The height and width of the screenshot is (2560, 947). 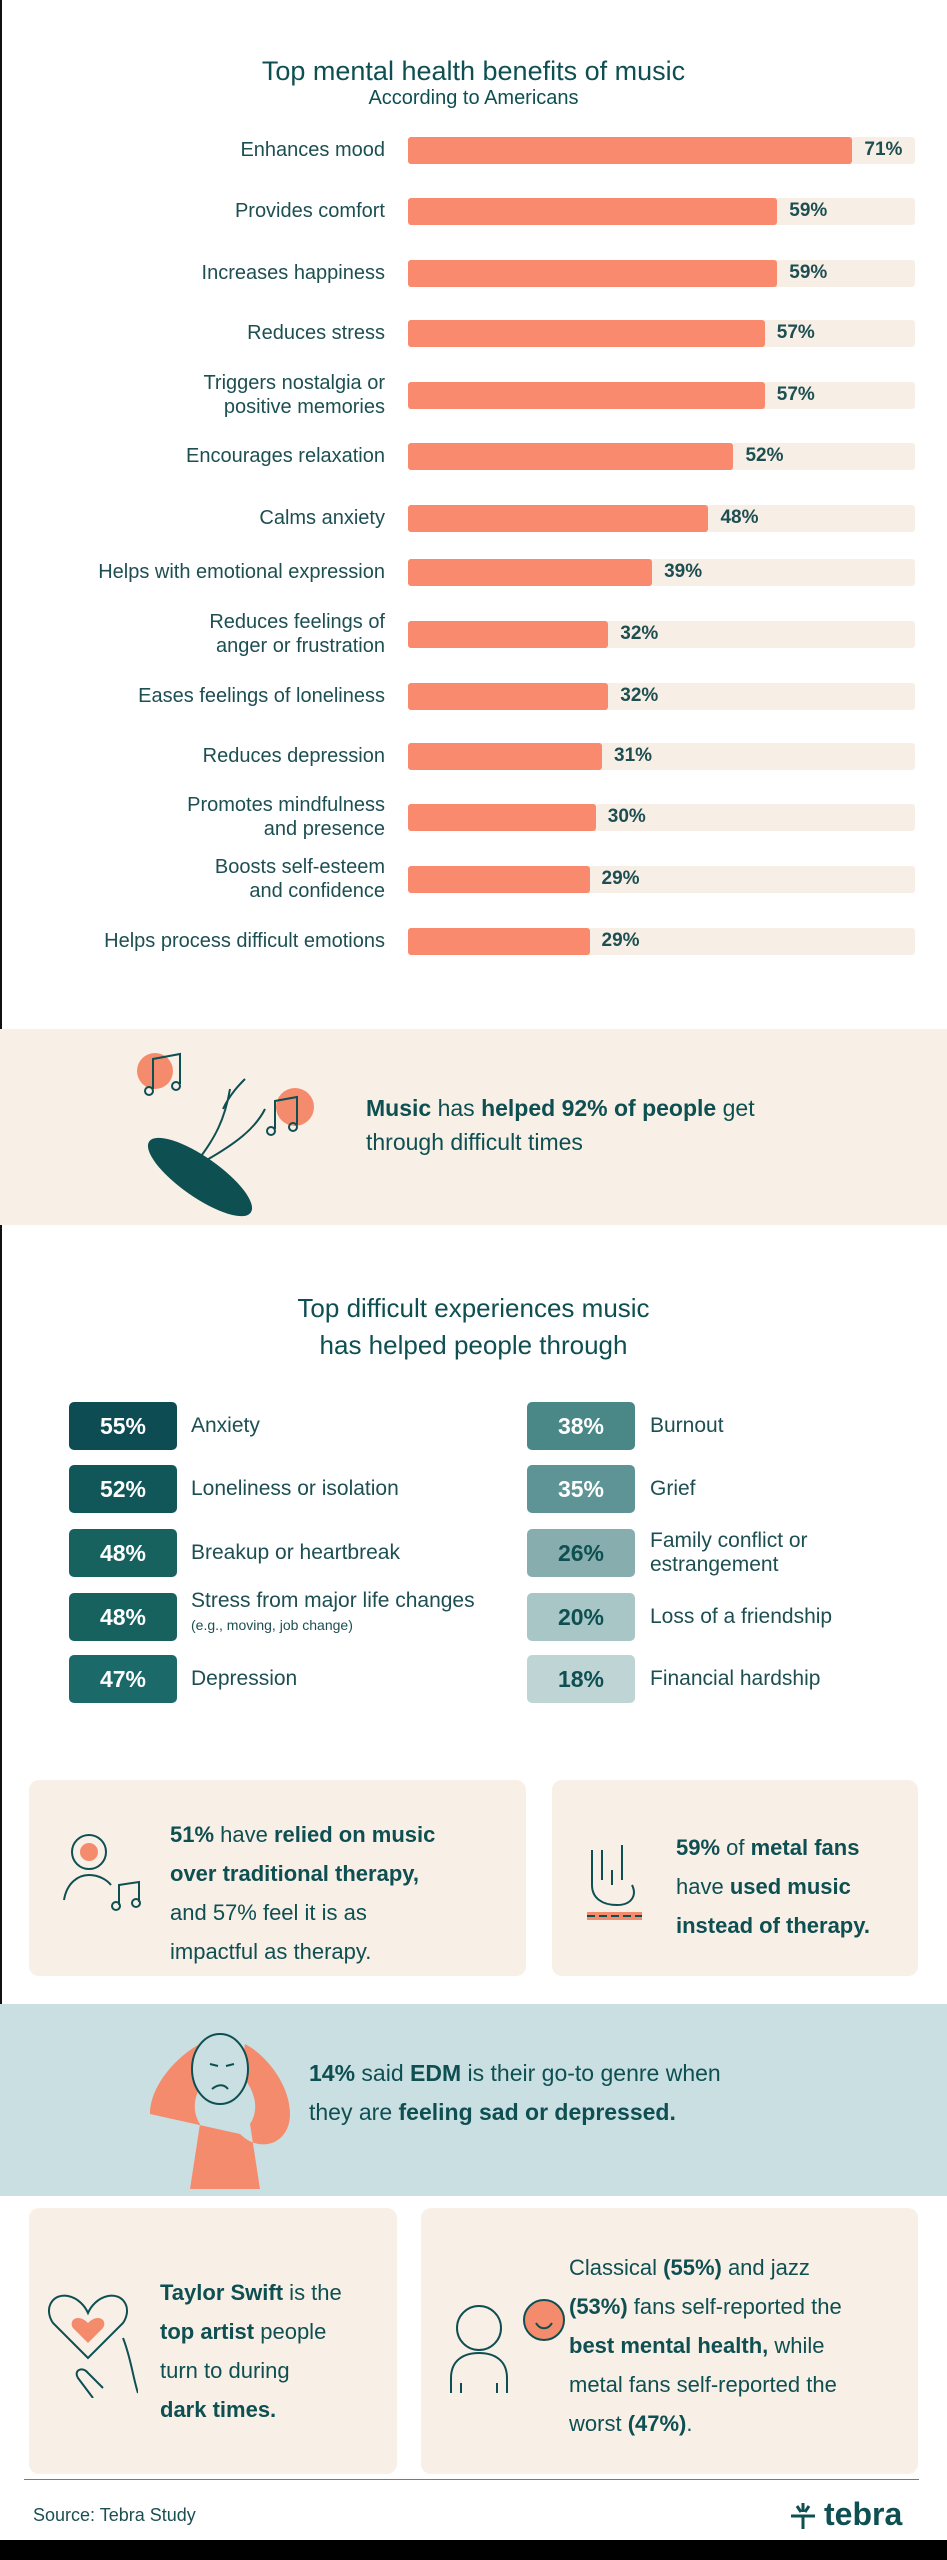 What do you see at coordinates (581, 1679) in the screenshot?
I see `percent-badge: 18%` at bounding box center [581, 1679].